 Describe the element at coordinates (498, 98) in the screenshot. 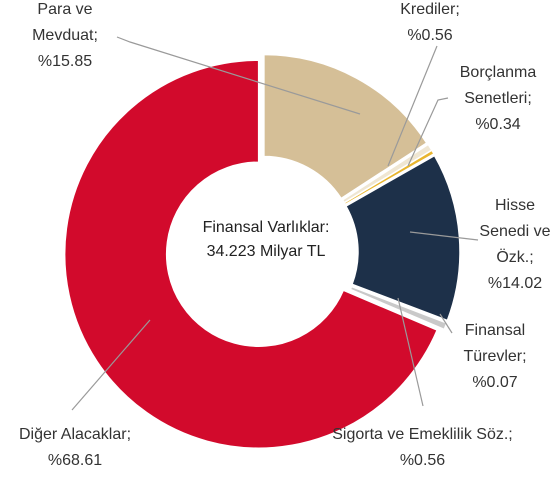

I see `slice-label: Borçlanma Senetleri; %0.34` at that location.